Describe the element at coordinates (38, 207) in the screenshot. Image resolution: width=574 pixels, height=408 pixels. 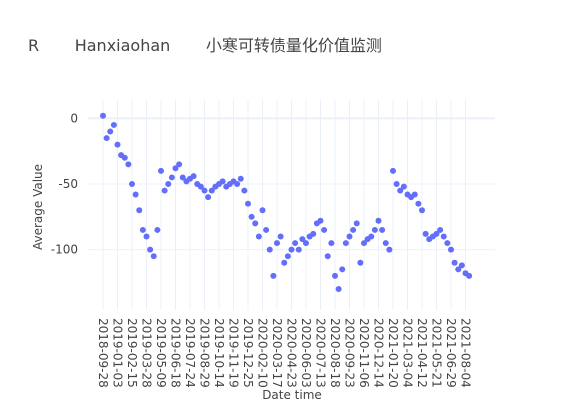
I see `y-axis-label: Average Value` at that location.